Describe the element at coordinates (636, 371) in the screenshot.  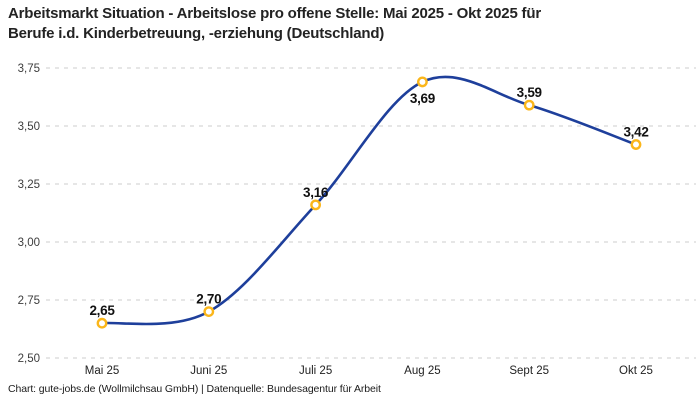
I see `x-axis-tick-label: Okt 25` at that location.